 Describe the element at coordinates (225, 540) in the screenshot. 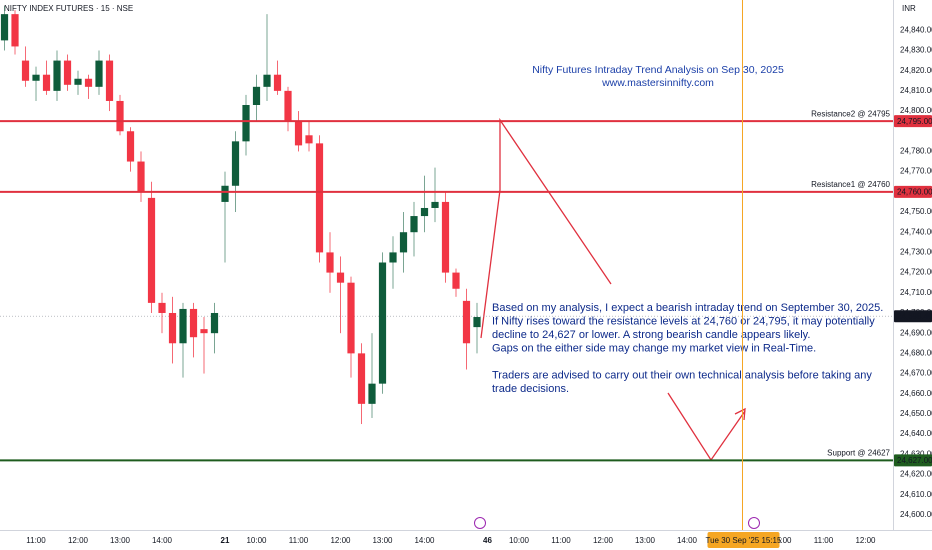

I see `x-tick-label: 21` at that location.